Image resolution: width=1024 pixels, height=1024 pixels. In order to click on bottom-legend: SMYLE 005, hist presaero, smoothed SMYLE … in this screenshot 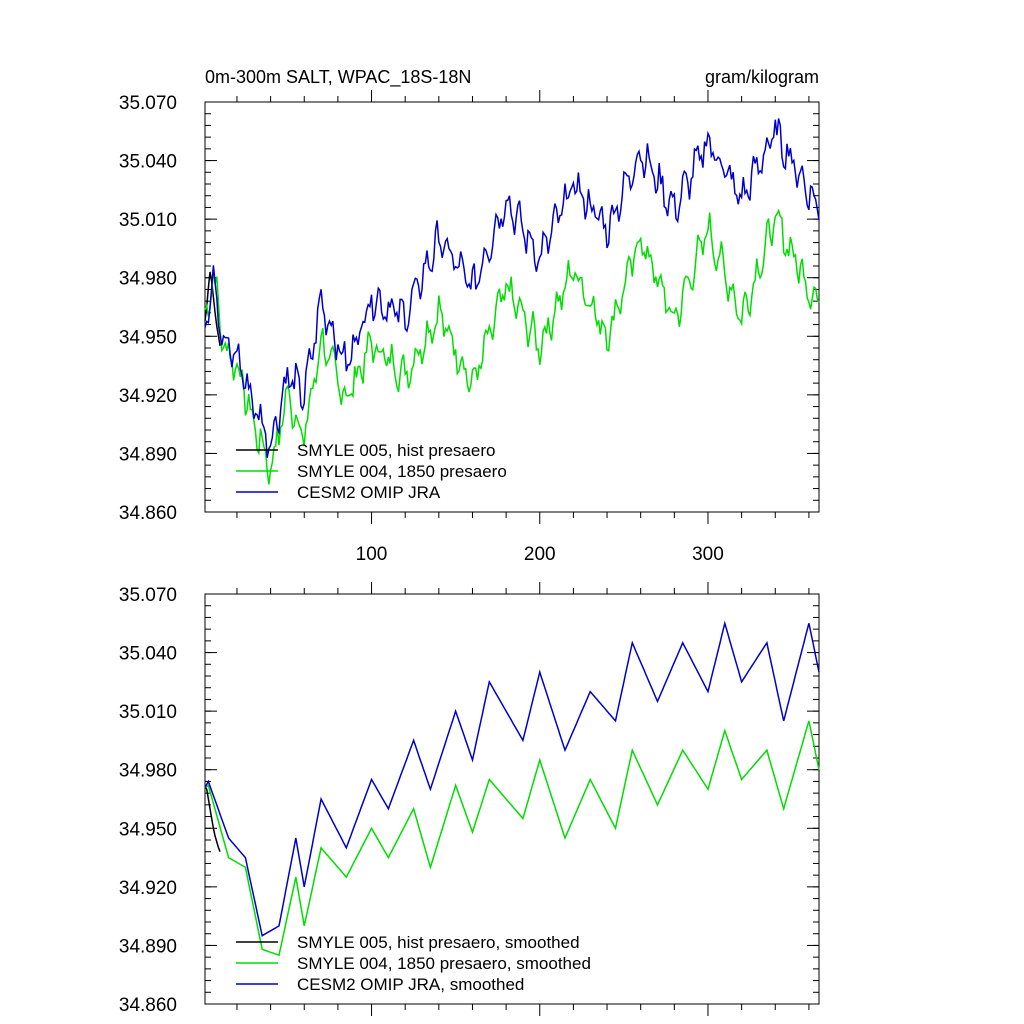, I will do `click(413, 963)`.